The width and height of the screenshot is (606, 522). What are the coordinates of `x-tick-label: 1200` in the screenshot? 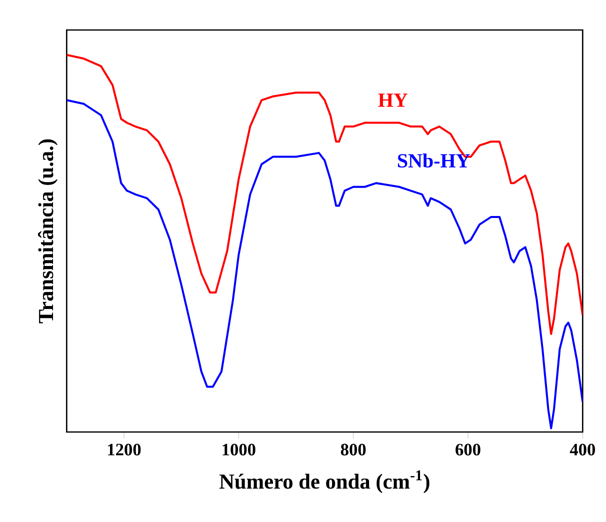 It's located at (124, 450).